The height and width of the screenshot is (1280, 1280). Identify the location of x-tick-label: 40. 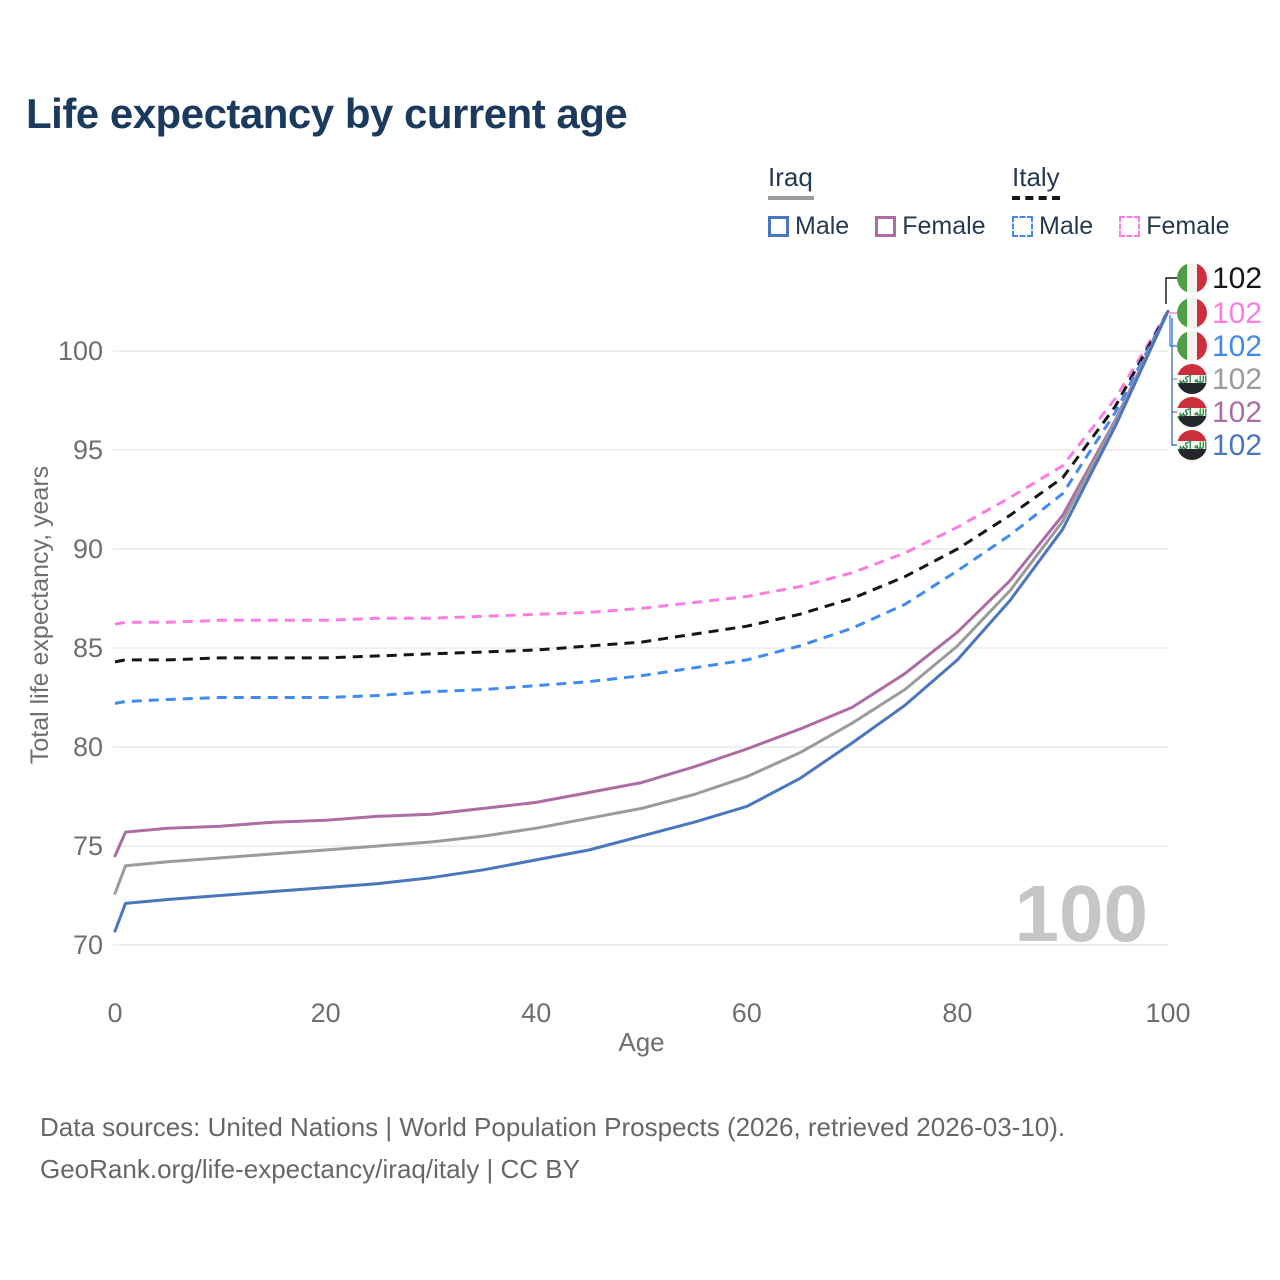
(536, 1013).